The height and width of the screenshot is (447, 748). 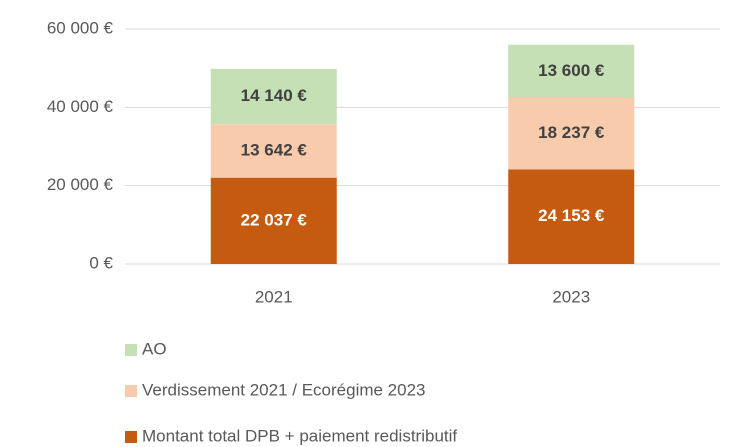 What do you see at coordinates (80, 27) in the screenshot?
I see `y-tick-label: 60 000 €` at bounding box center [80, 27].